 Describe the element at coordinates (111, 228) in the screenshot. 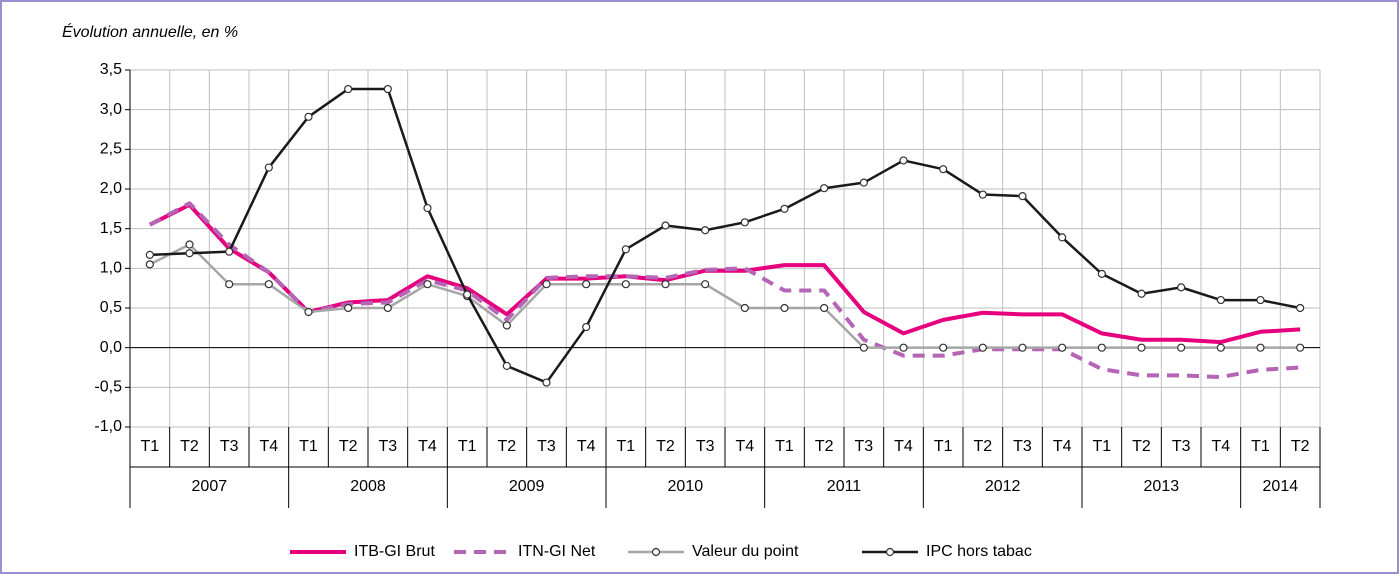

I see `y-tick-label: 1,5` at that location.